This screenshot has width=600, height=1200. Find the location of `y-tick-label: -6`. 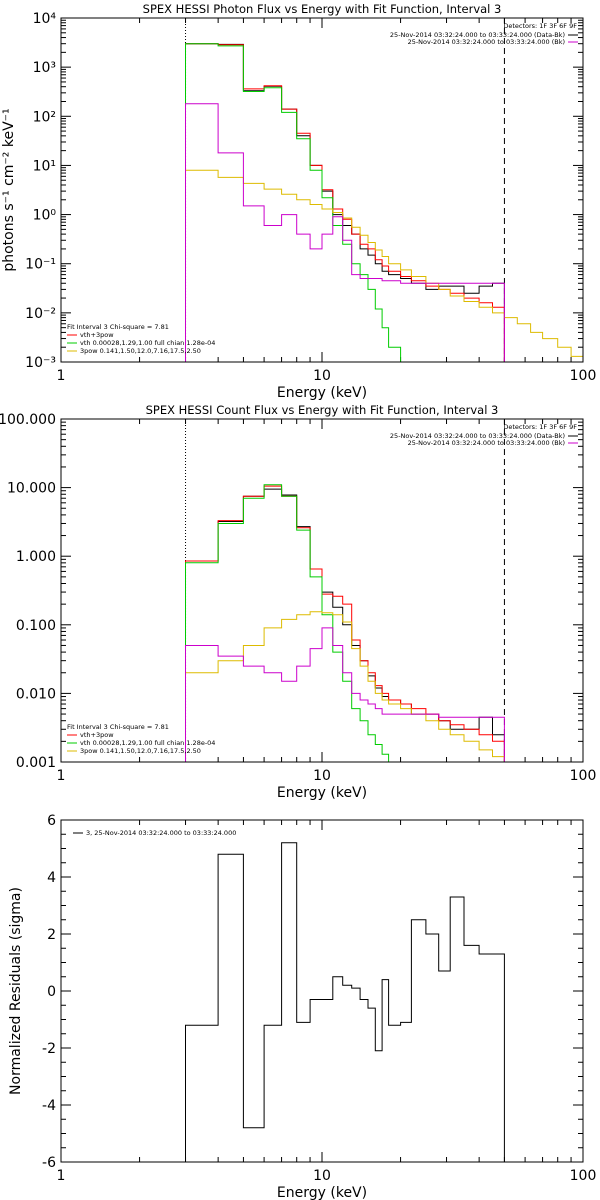

y-tick-label: -6 is located at coordinates (49, 1163).